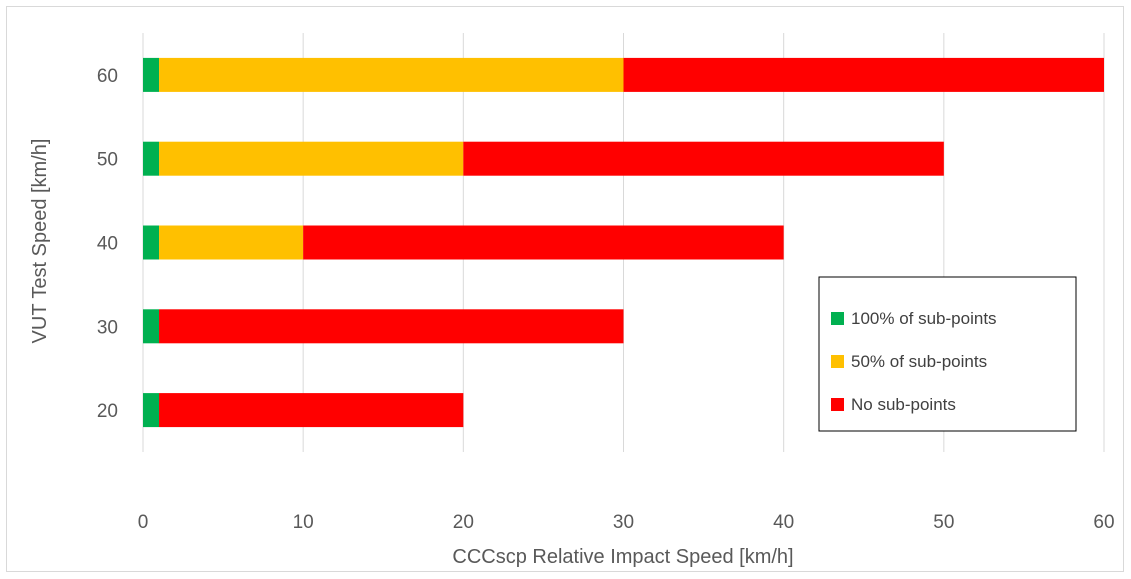 This screenshot has width=1131, height=579. What do you see at coordinates (924, 318) in the screenshot?
I see `legend-label-100-percent: 100% of sub-points` at bounding box center [924, 318].